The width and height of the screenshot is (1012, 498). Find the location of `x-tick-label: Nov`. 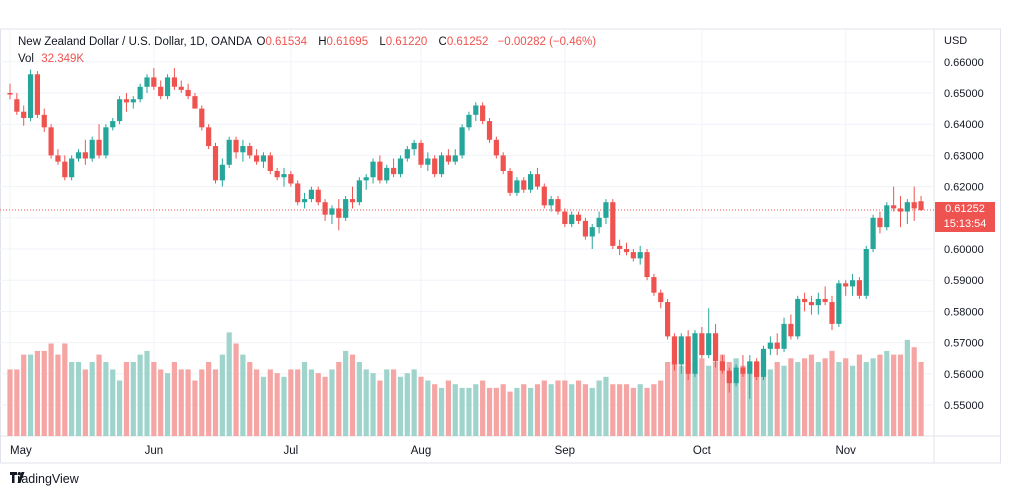

x-tick-label: Nov is located at coordinates (845, 451).